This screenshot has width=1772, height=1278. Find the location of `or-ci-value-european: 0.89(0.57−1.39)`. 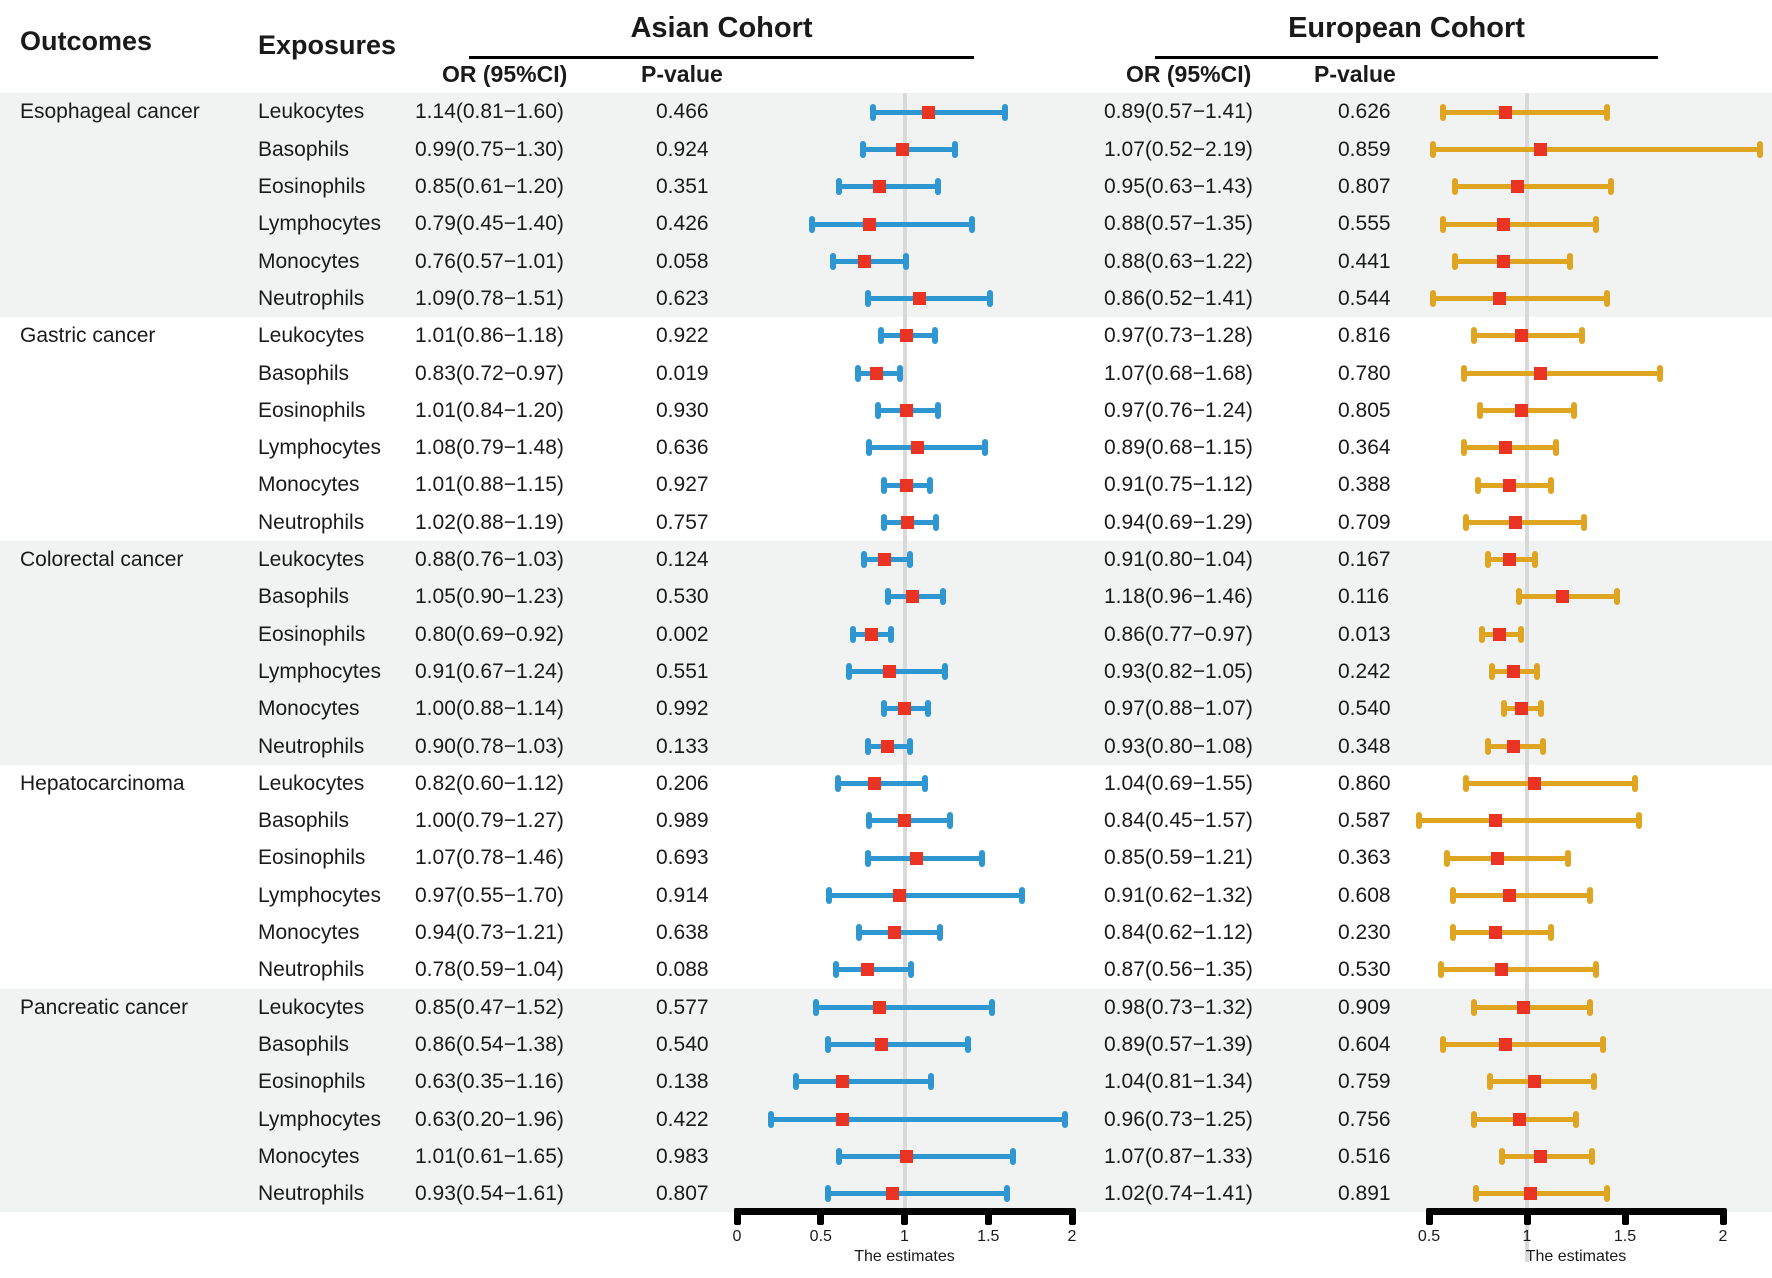

or-ci-value-european: 0.89(0.57−1.39) is located at coordinates (1178, 1044).